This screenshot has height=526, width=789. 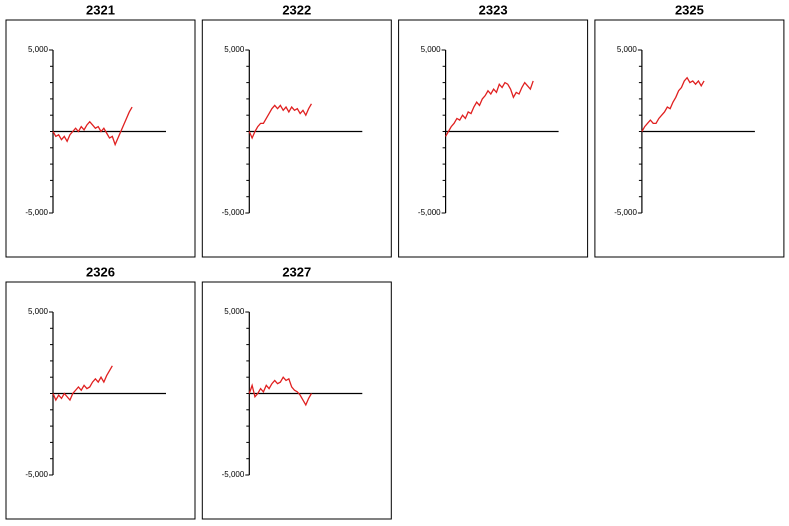 What do you see at coordinates (100, 9) in the screenshot?
I see `chart-title: 2321` at bounding box center [100, 9].